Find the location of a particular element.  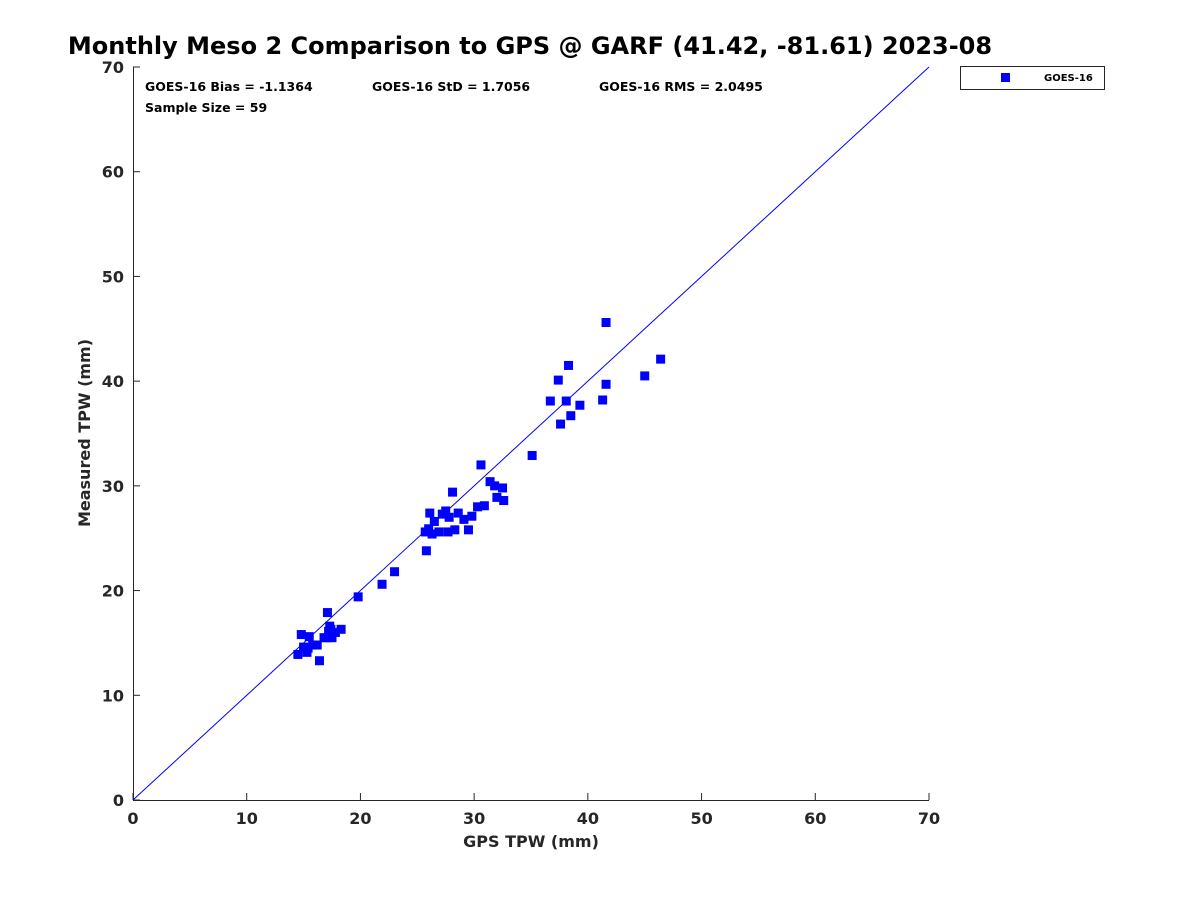

y-tick-label: 30 is located at coordinates (113, 486).